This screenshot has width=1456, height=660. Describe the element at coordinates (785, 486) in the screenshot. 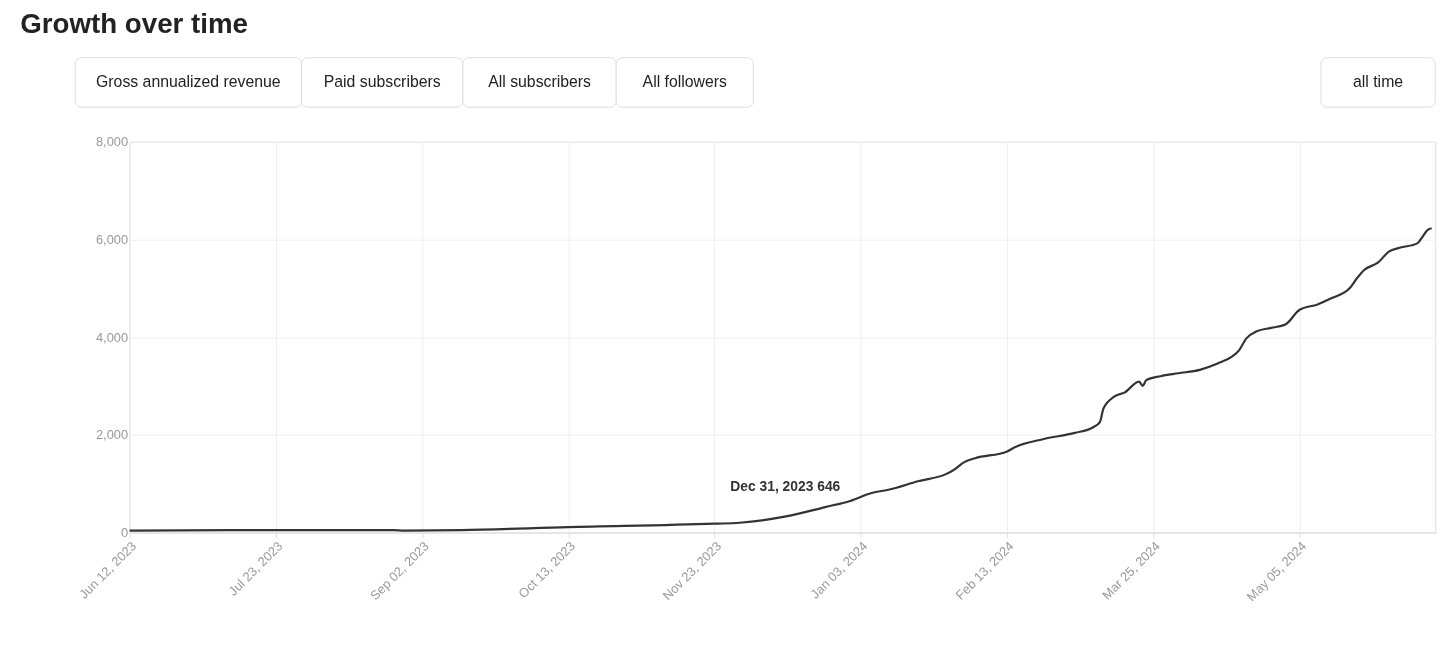

I see `annotation: Dec 31, 2023 646` at that location.